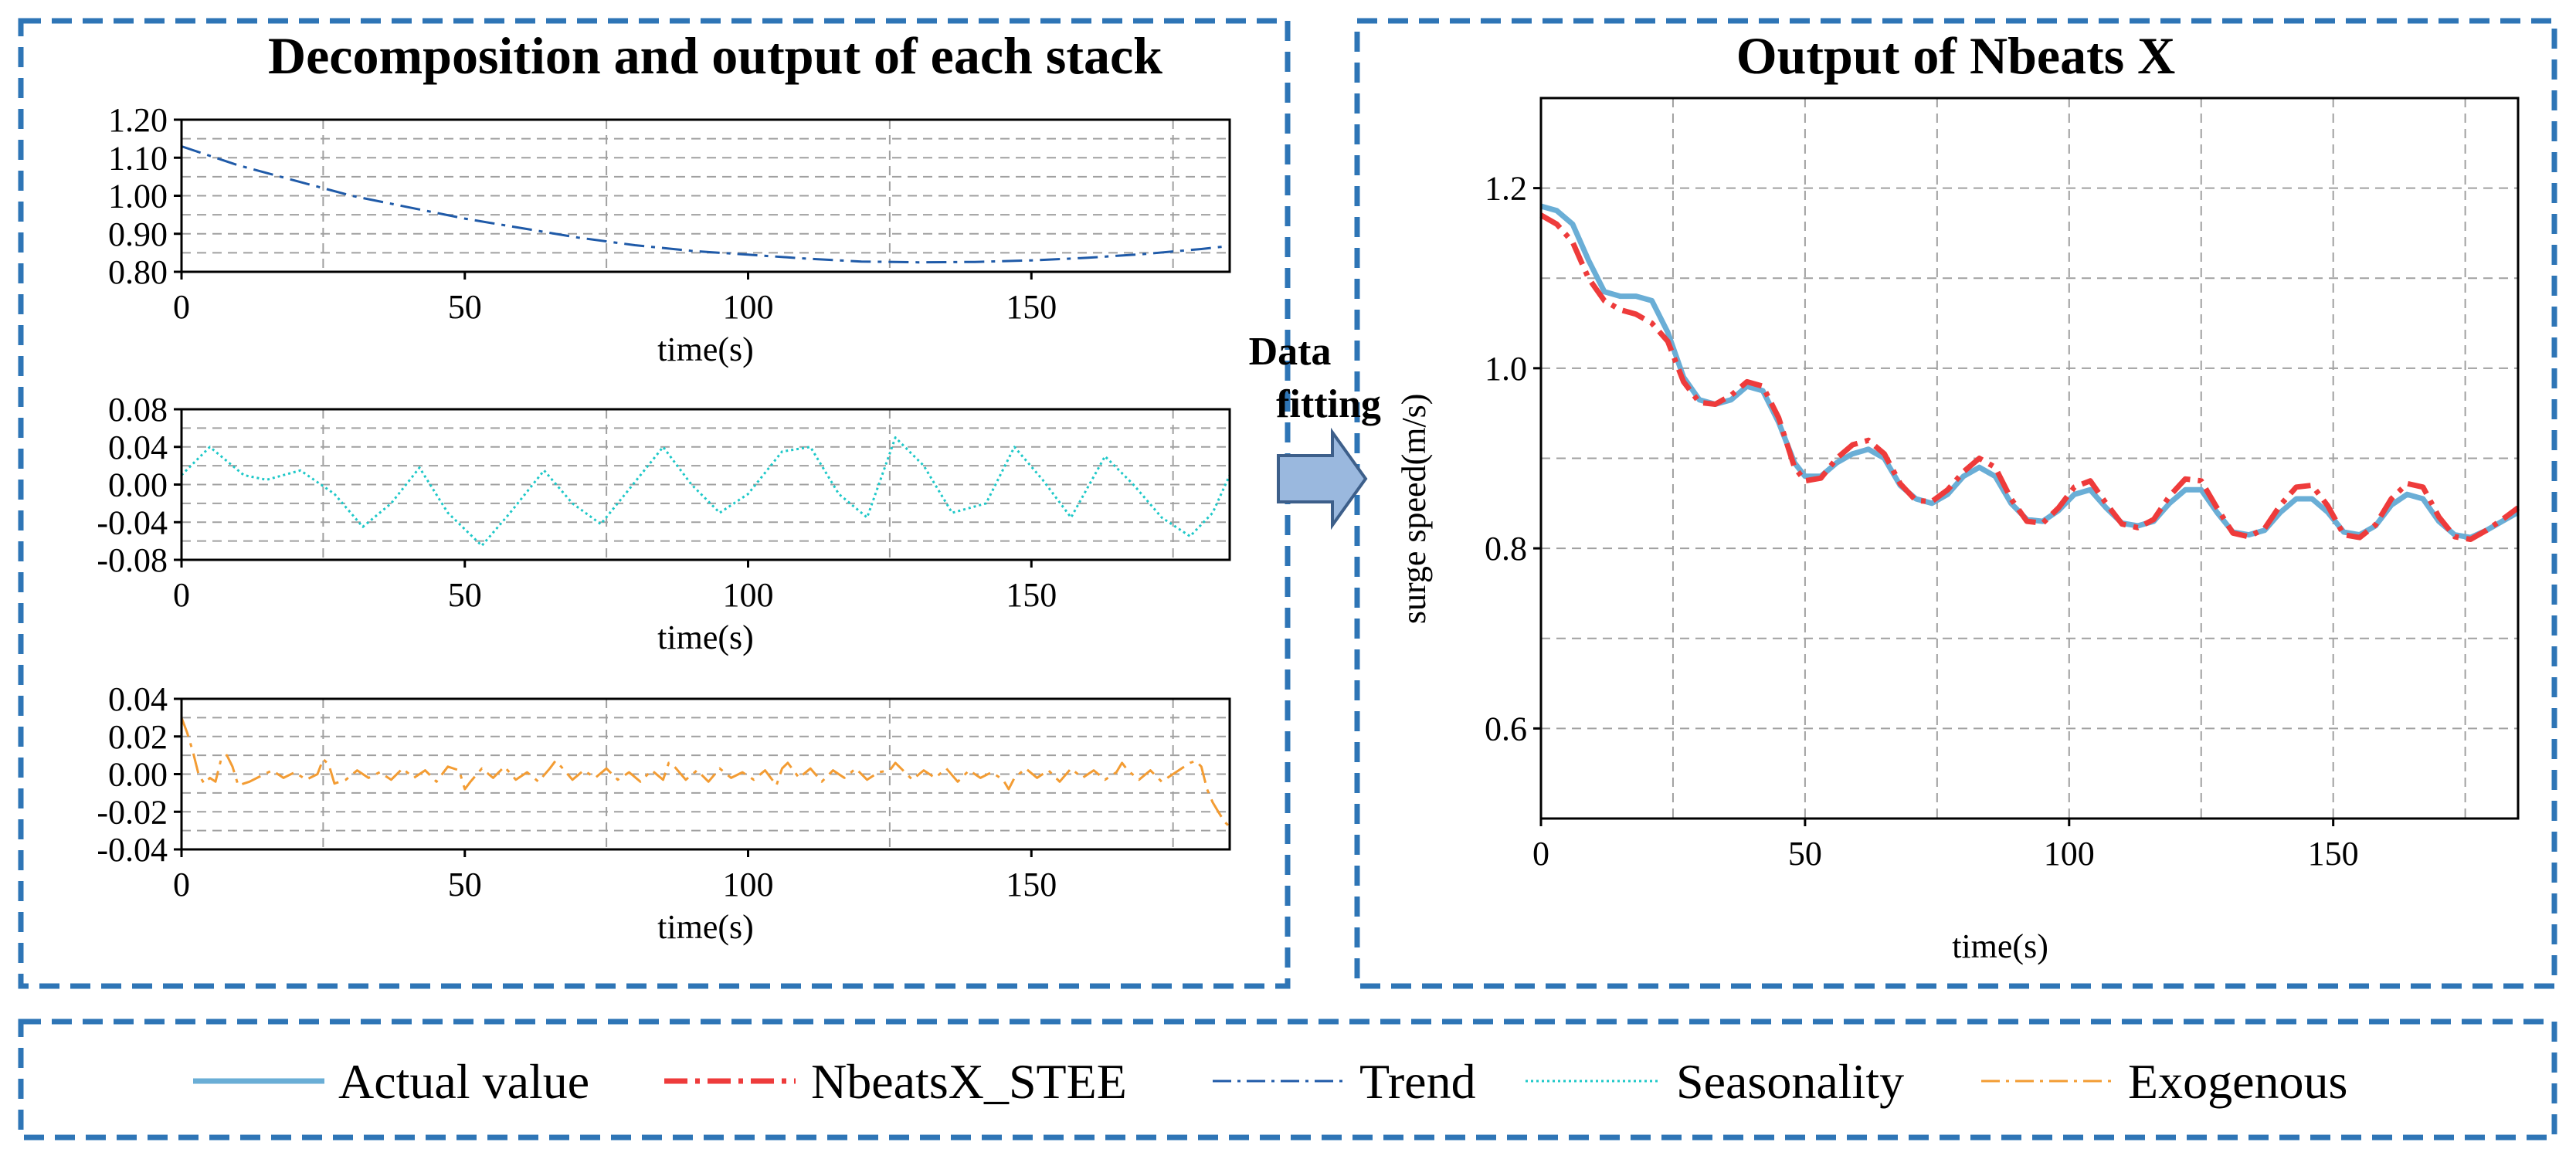 This screenshot has height=1166, width=2576. Describe the element at coordinates (715, 55) in the screenshot. I see `left-panel-title: Decomposition and output of each stack` at that location.